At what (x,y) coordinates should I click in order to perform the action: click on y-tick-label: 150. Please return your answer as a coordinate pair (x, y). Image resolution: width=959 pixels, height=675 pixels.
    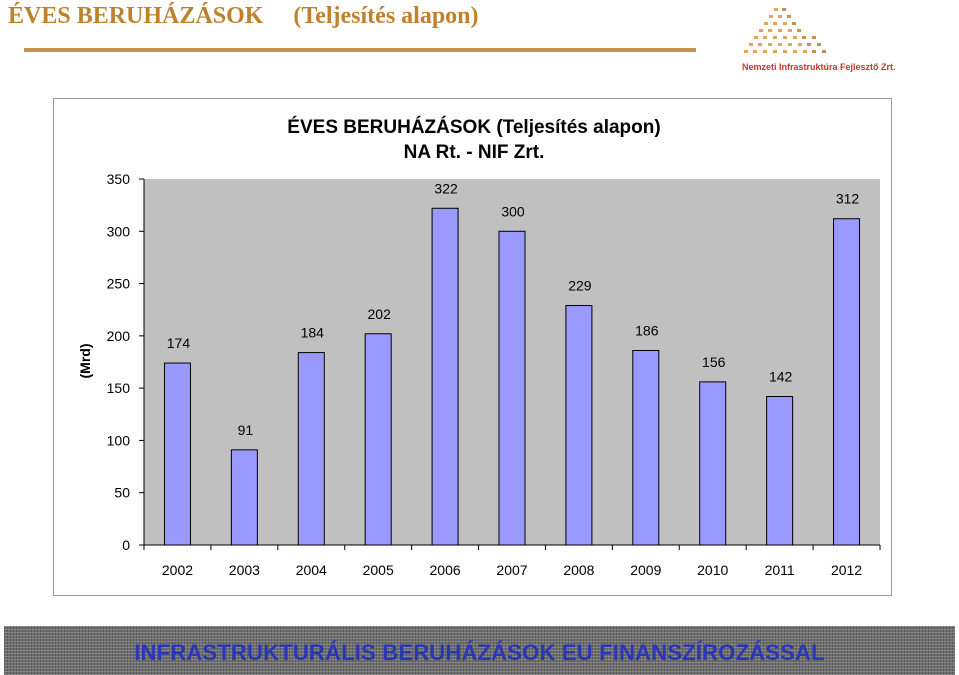
    Looking at the image, I should click on (119, 388).